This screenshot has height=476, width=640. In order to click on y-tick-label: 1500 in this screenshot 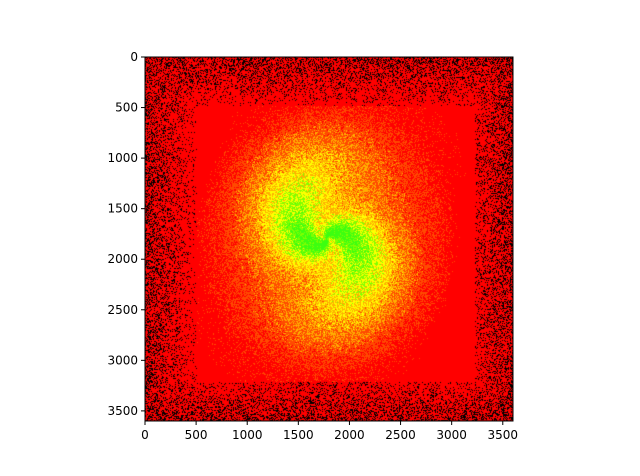, I will do `click(122, 209)`.